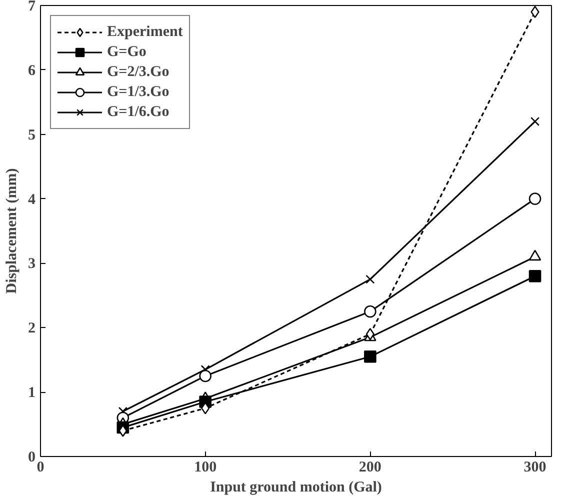  What do you see at coordinates (296, 488) in the screenshot?
I see `x-axis-title: Input ground motion (Gal)` at bounding box center [296, 488].